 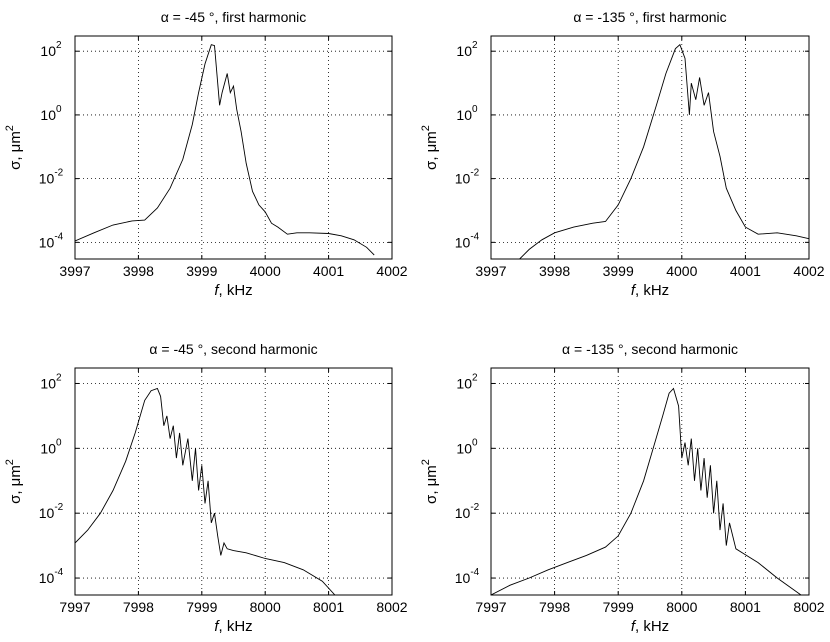 What do you see at coordinates (650, 349) in the screenshot?
I see `chart-title: α = -135 °, second harmonic` at bounding box center [650, 349].